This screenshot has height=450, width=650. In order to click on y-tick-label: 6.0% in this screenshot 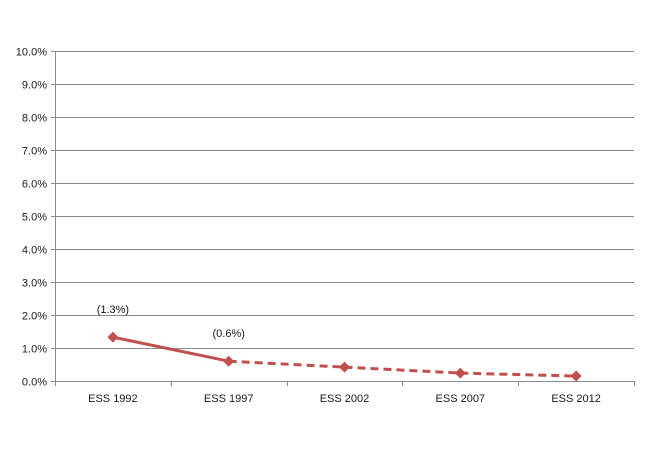, I will do `click(34, 185)`.